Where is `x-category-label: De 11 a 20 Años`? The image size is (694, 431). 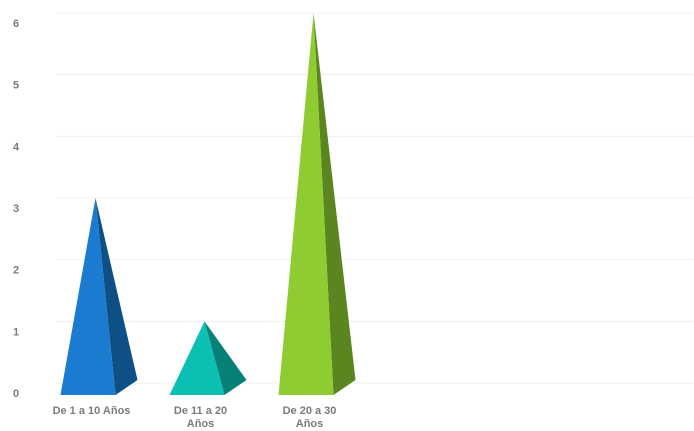
x-category-label: De 11 a 20 Años is located at coordinates (200, 417).